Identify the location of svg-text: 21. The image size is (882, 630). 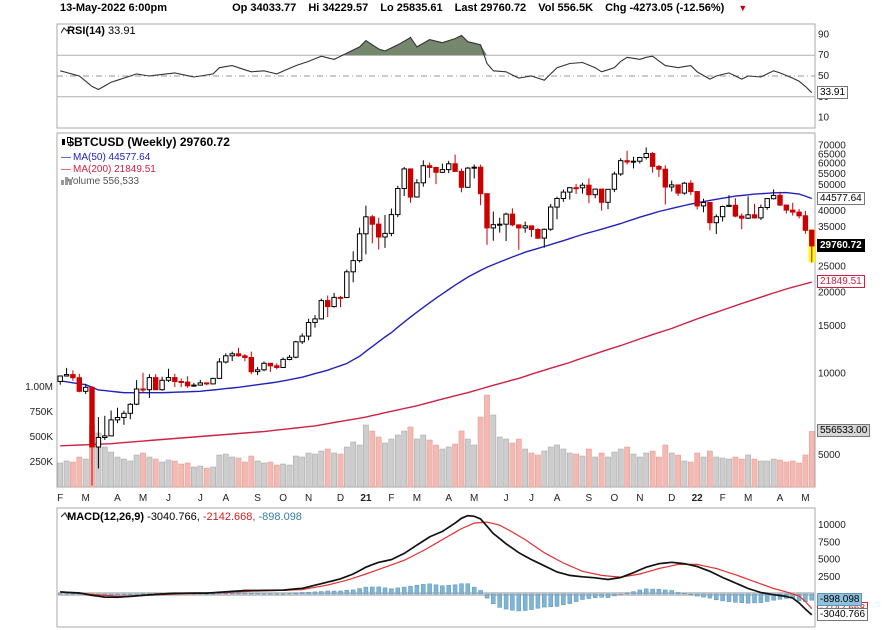
(366, 498).